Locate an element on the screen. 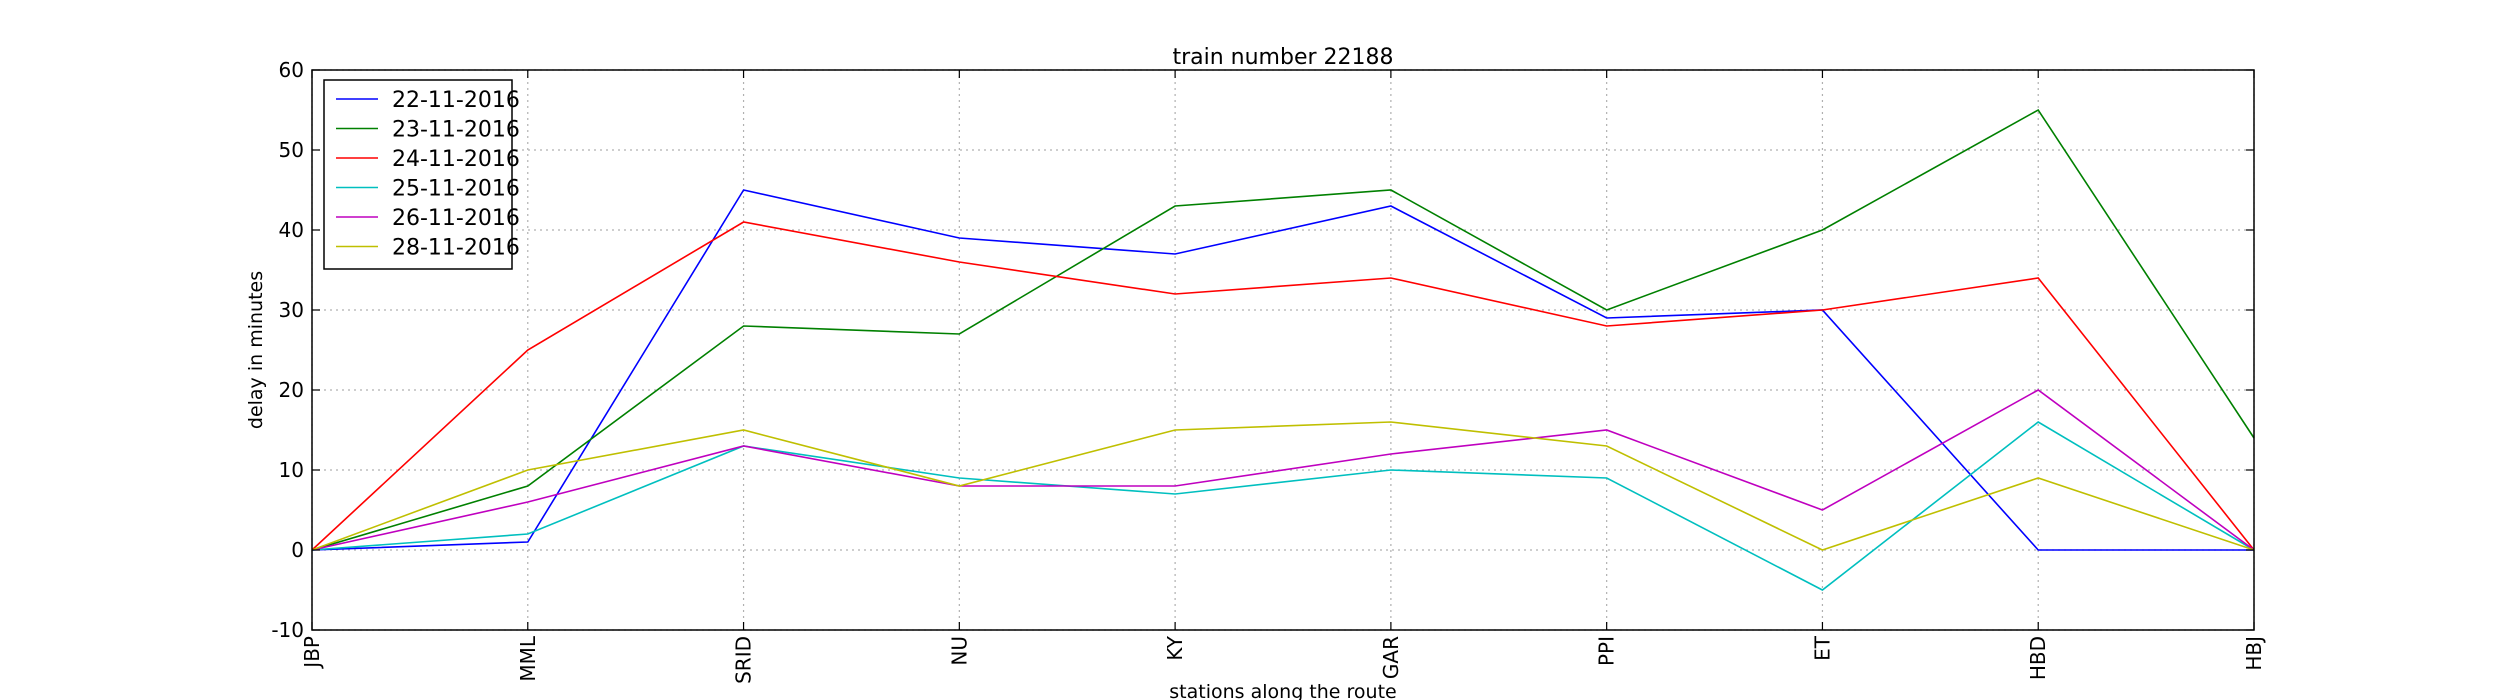 This screenshot has width=2500, height=700. x-tick-label: PPI is located at coordinates (1607, 651).